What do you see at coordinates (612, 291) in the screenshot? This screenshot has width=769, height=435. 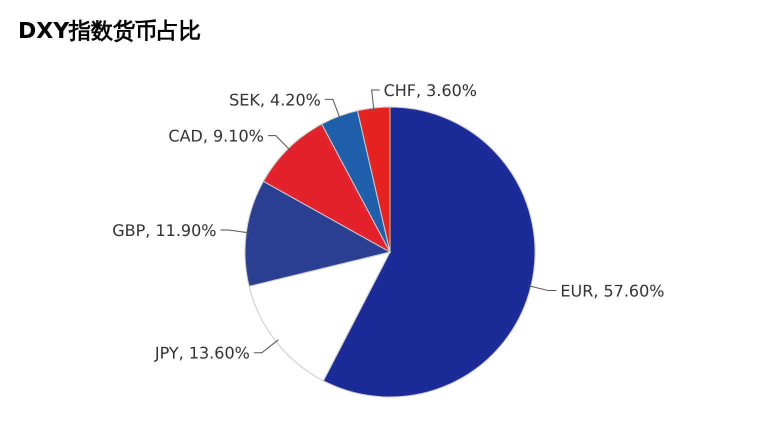 I see `slice-label: EUR, 57.60%` at bounding box center [612, 291].